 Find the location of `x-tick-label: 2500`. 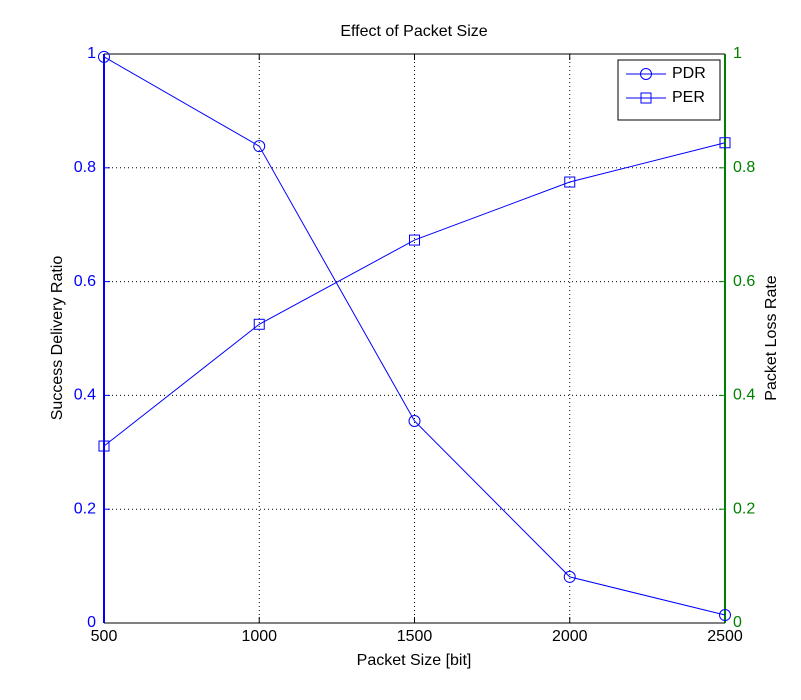

x-tick-label: 2500 is located at coordinates (725, 636).